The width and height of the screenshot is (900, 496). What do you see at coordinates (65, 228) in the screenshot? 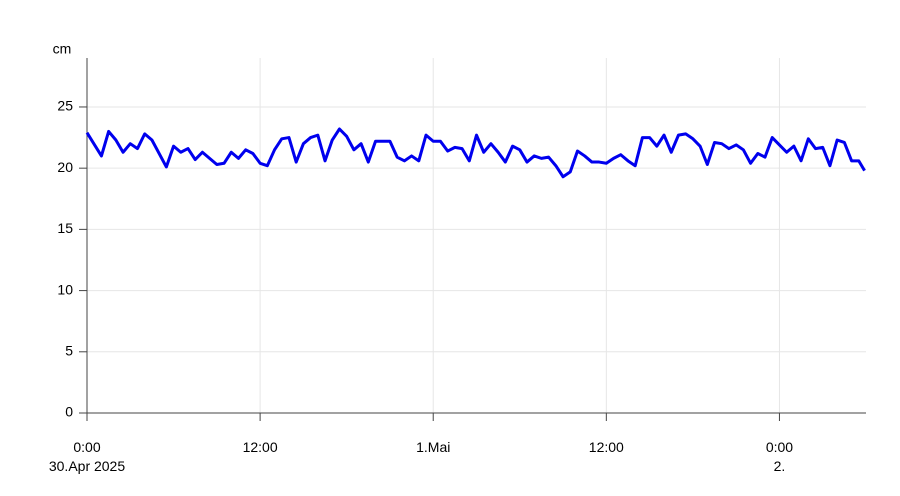
I see `y-tick-label: 15` at bounding box center [65, 228].